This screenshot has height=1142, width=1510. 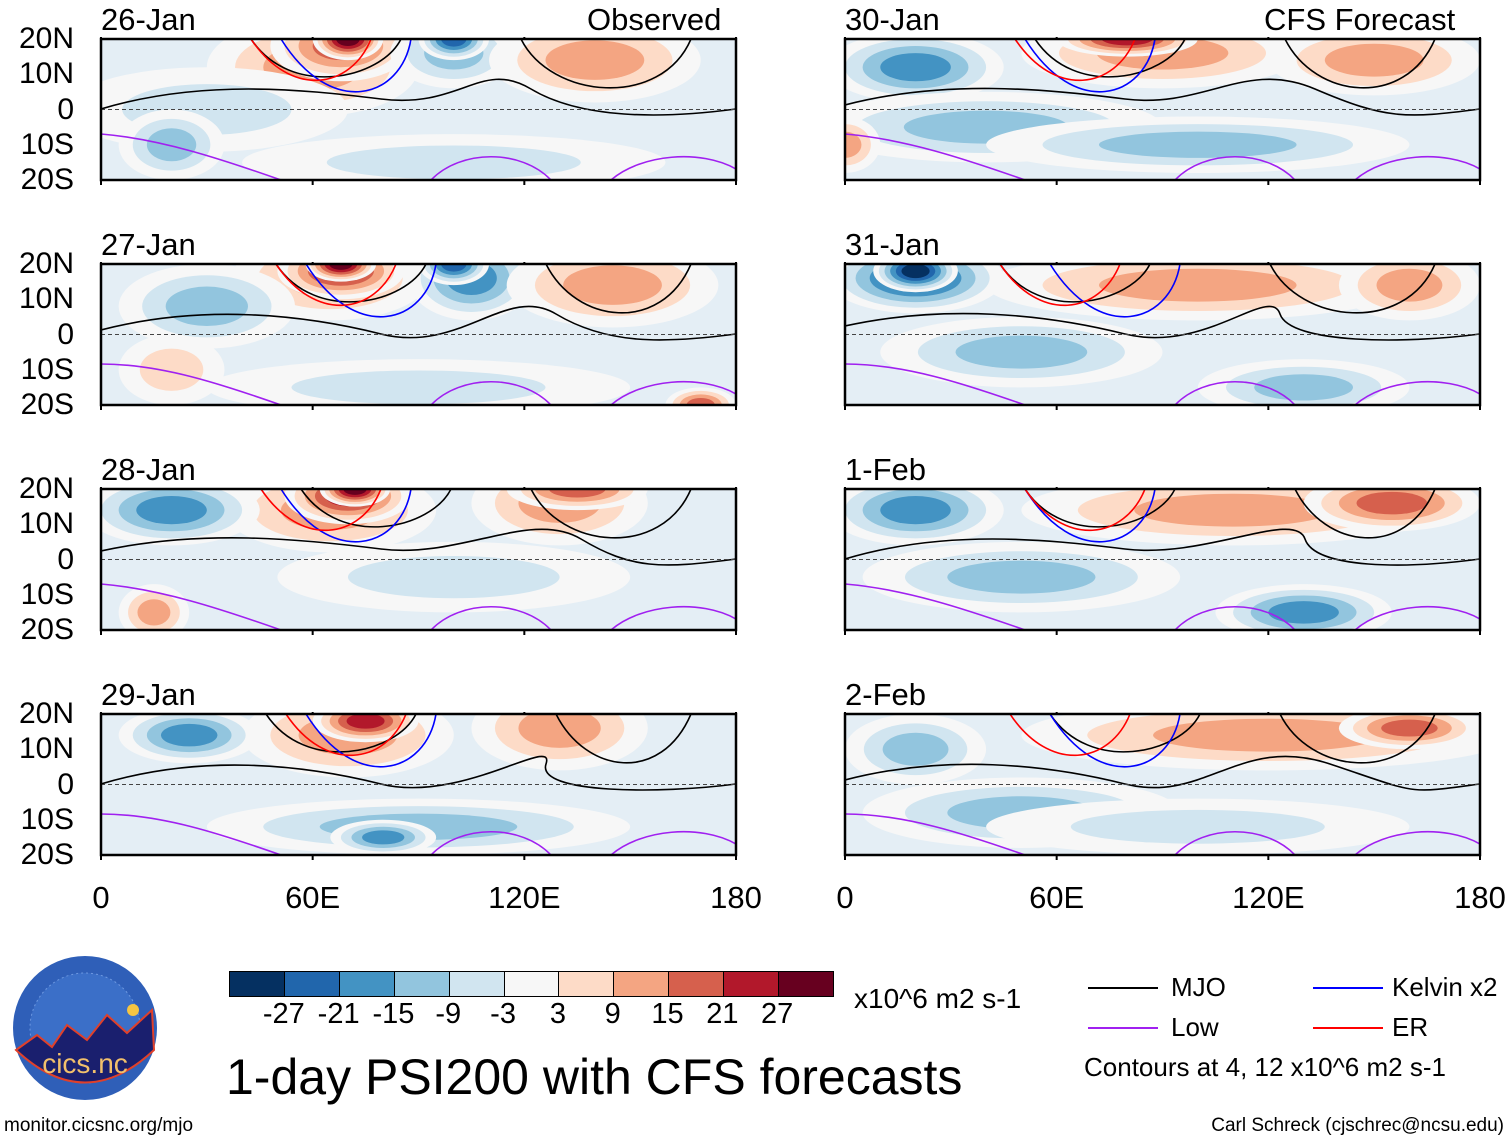 What do you see at coordinates (85, 1028) in the screenshot?
I see `cics-logo: cics.nc` at bounding box center [85, 1028].